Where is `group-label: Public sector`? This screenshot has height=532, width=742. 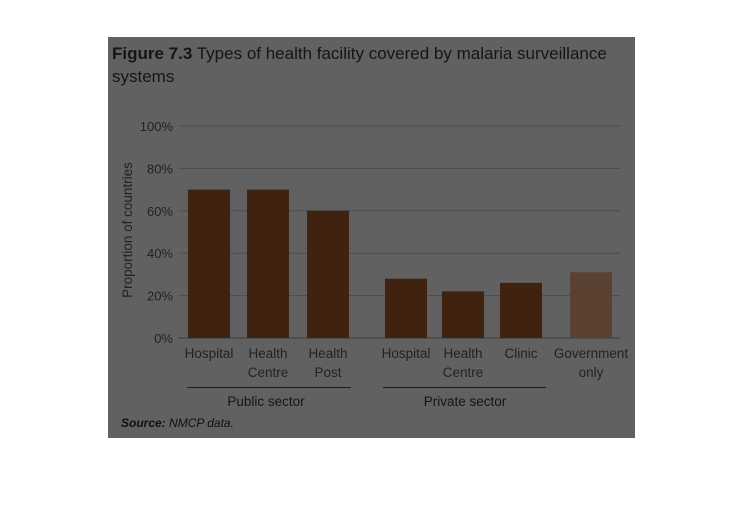 group-label: Public sector is located at coordinates (266, 401).